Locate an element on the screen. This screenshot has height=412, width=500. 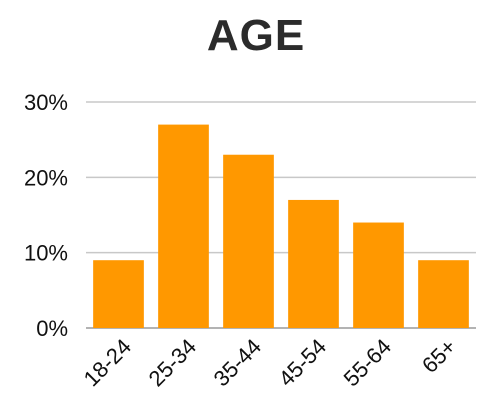
x-tick-label: 45-54 is located at coordinates (302, 362).